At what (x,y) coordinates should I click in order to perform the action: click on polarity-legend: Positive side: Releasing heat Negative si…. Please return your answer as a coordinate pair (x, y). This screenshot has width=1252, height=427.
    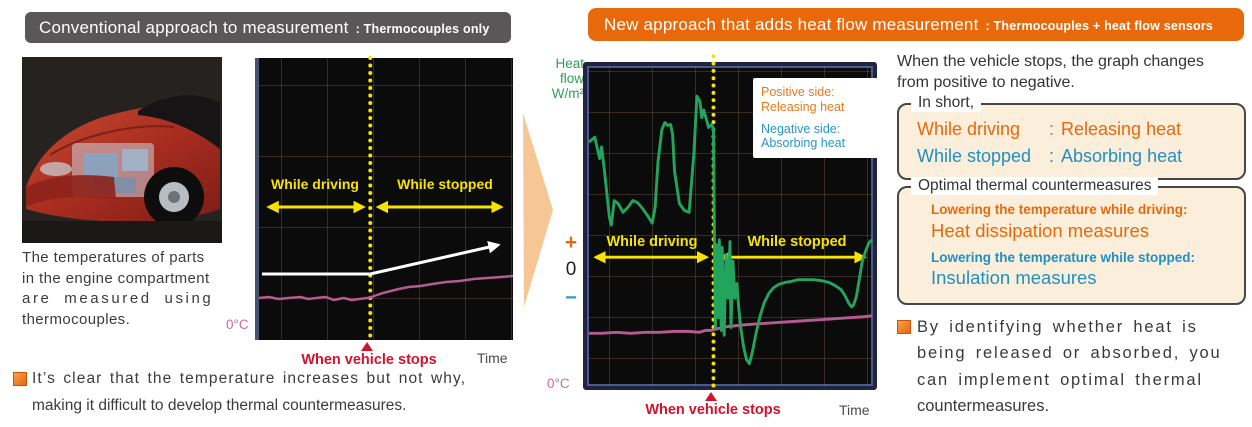
    Looking at the image, I should click on (823, 118).